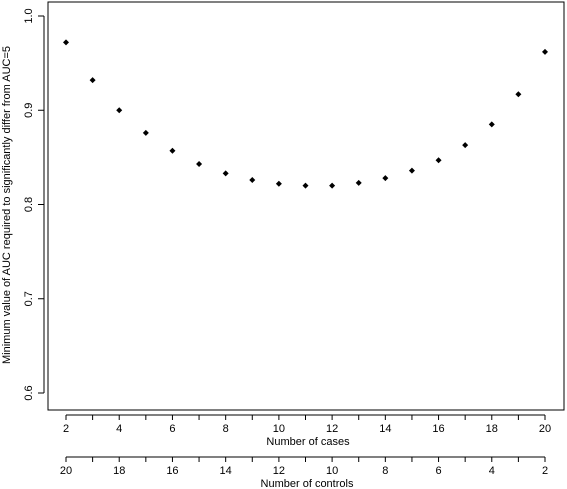 The height and width of the screenshot is (489, 567). Describe the element at coordinates (438, 471) in the screenshot. I see `x2-tick-label: 6` at that location.